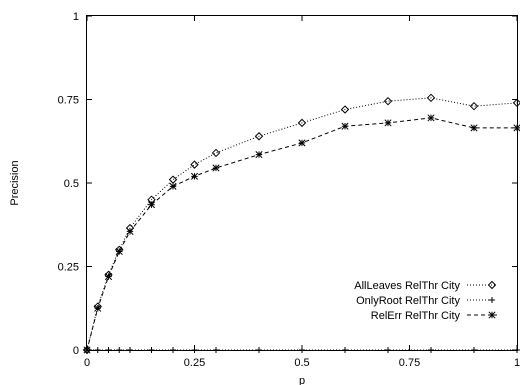 The width and height of the screenshot is (520, 385). Describe the element at coordinates (302, 380) in the screenshot. I see `x-axis-label: p` at that location.